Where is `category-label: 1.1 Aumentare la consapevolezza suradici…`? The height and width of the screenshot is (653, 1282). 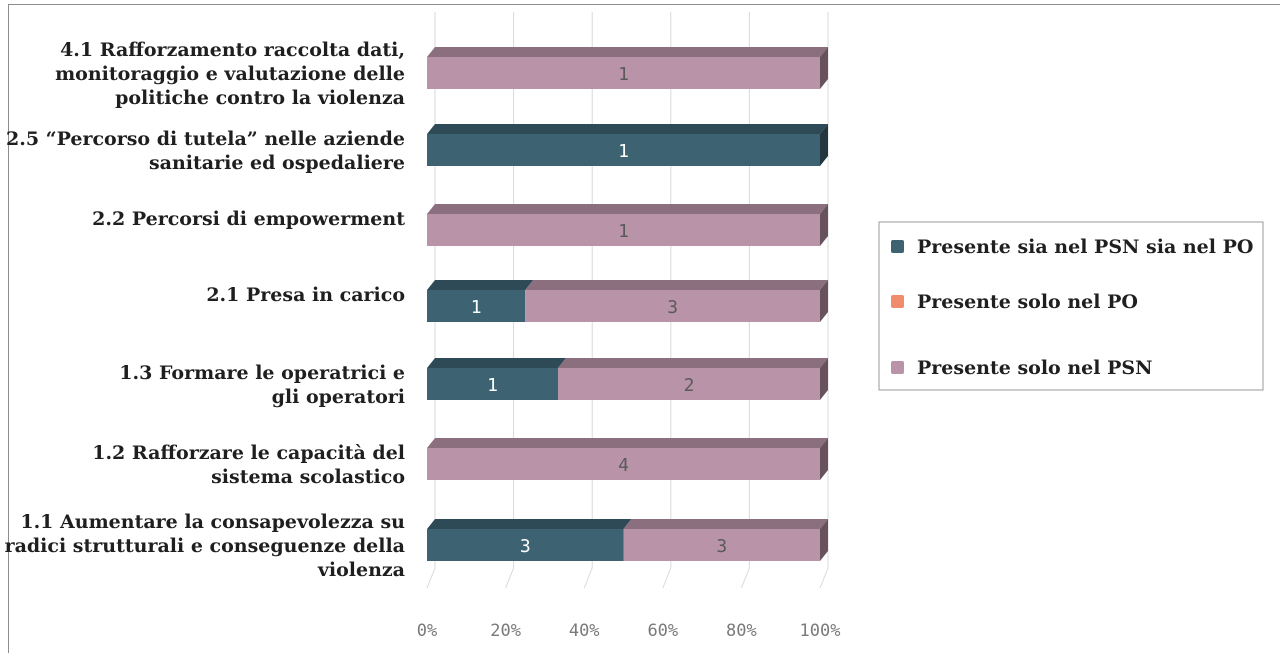 category-label: 1.1 Aumentare la consapevolezza suradici… is located at coordinates (205, 546).